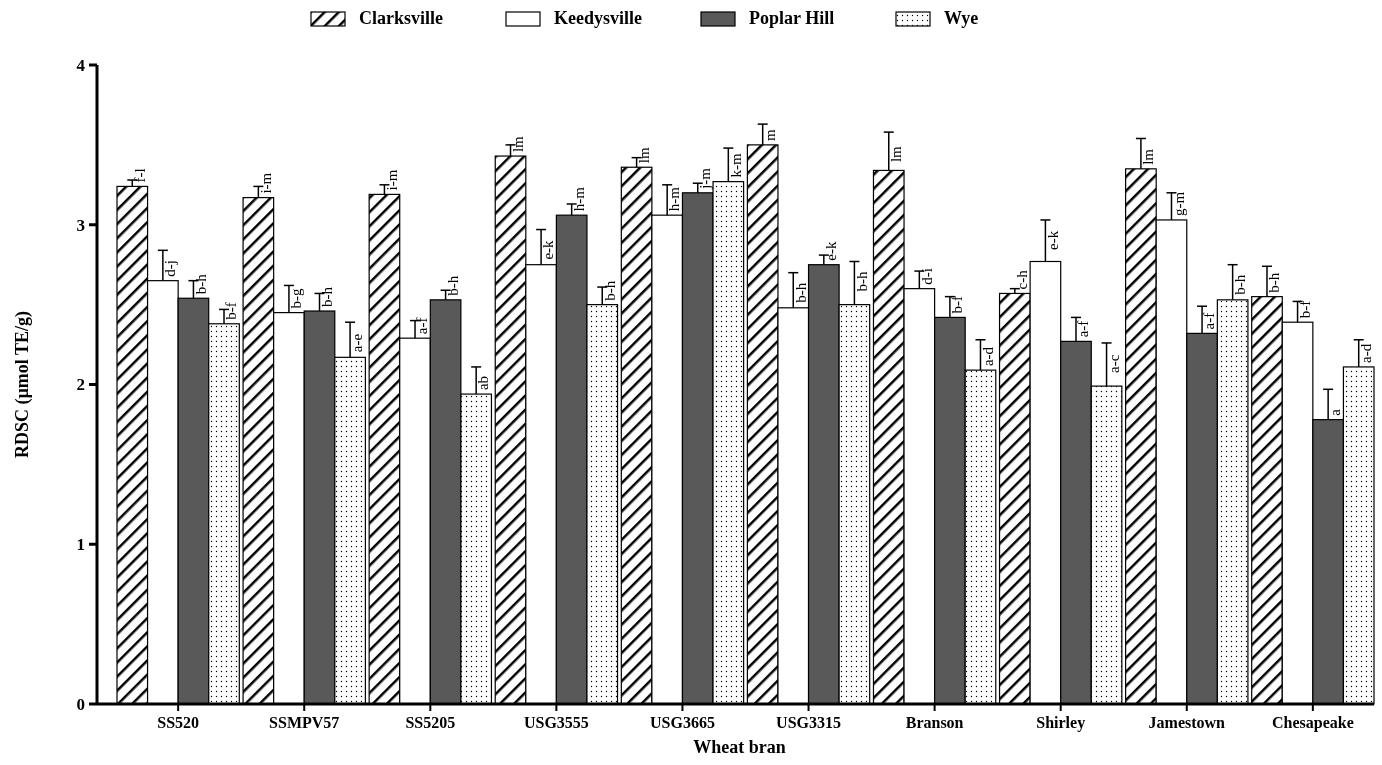 This screenshot has width=1382, height=765. Describe the element at coordinates (1312, 723) in the screenshot. I see `x-tick-label: Chesapeake` at that location.